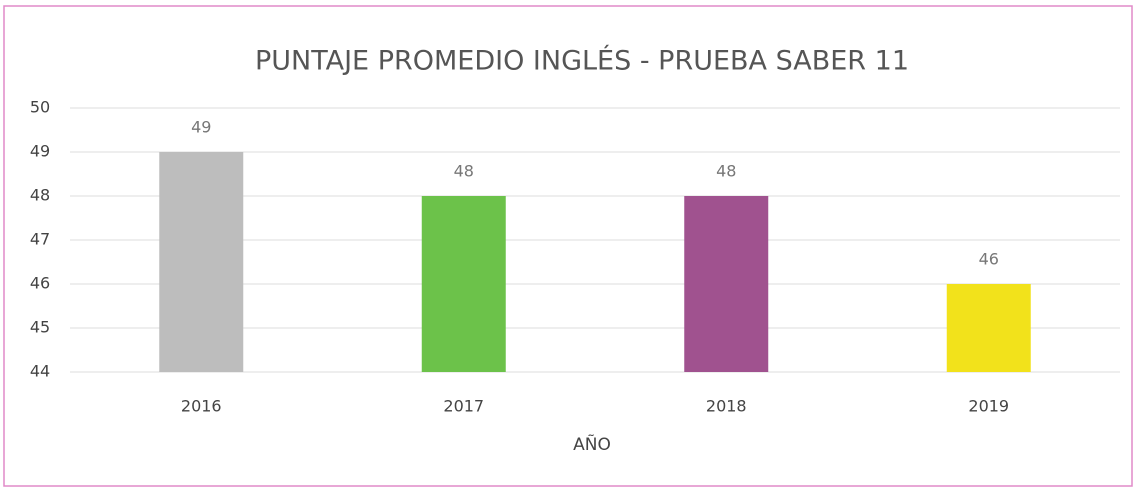 The width and height of the screenshot is (1137, 493). Describe the element at coordinates (40, 283) in the screenshot. I see `y-tick-label: 46` at that location.